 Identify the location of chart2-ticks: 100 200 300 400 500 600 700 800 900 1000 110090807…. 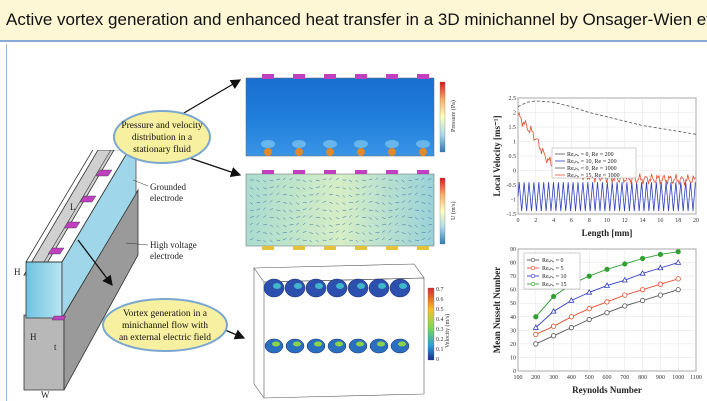
(606, 314).